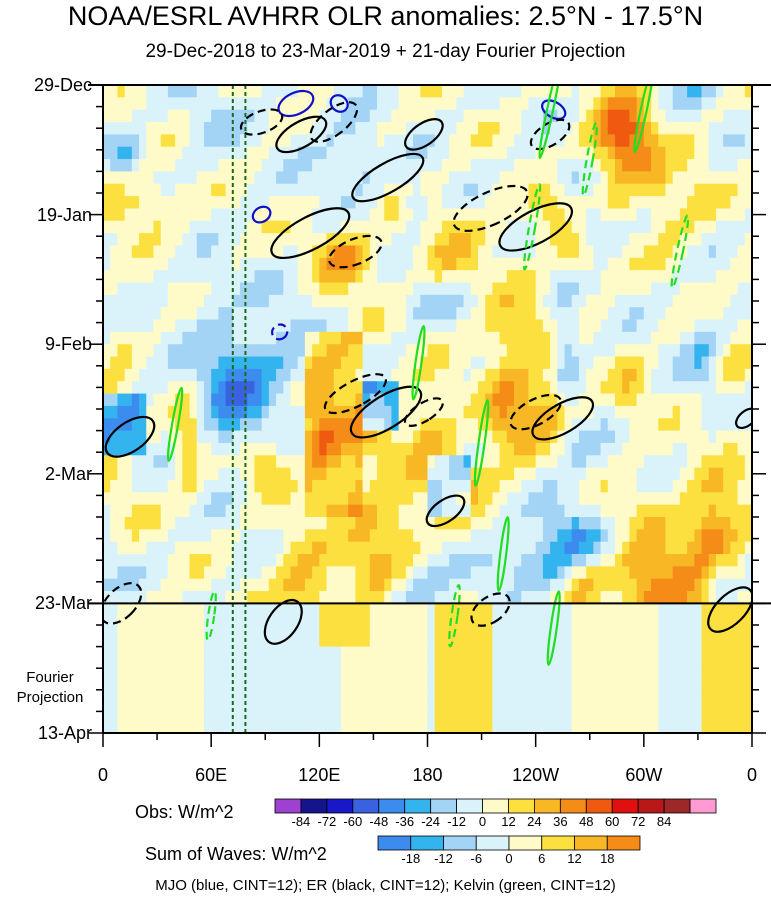 The width and height of the screenshot is (771, 899). I want to click on colorbar-tick-label: 6, so click(542, 858).